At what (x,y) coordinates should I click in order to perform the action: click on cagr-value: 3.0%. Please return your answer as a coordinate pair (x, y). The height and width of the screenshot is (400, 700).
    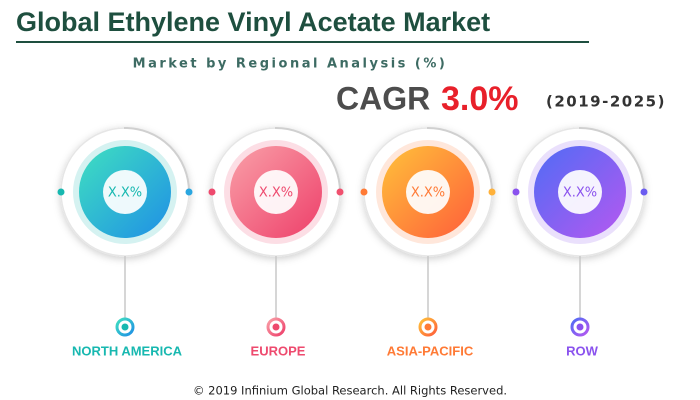
    Looking at the image, I should click on (480, 99).